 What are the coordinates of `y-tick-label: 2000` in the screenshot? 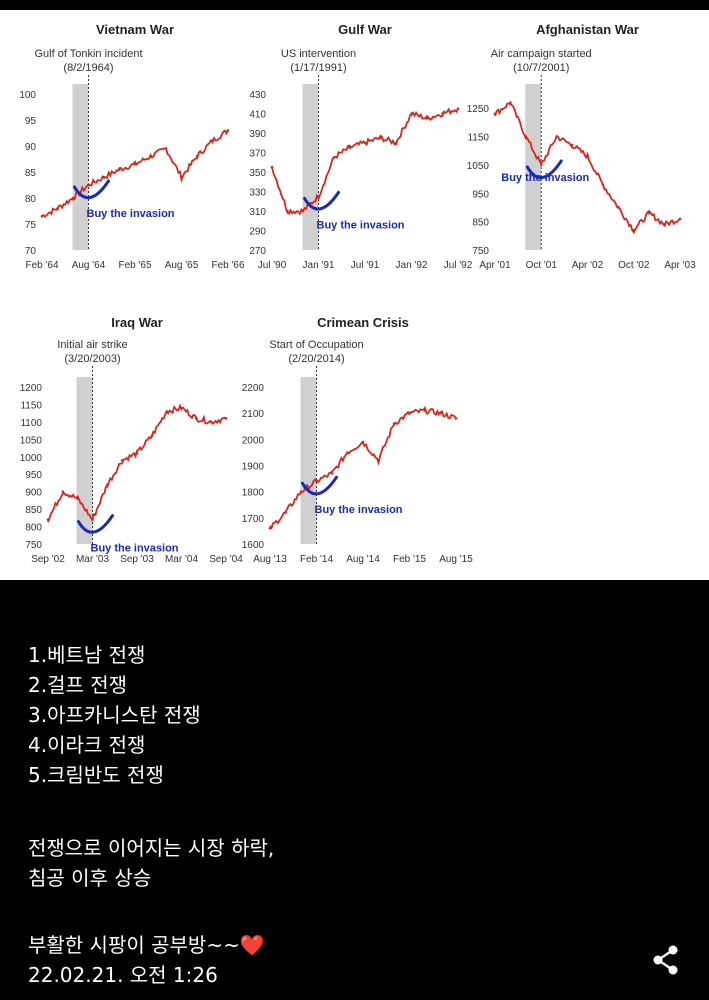 It's located at (253, 440).